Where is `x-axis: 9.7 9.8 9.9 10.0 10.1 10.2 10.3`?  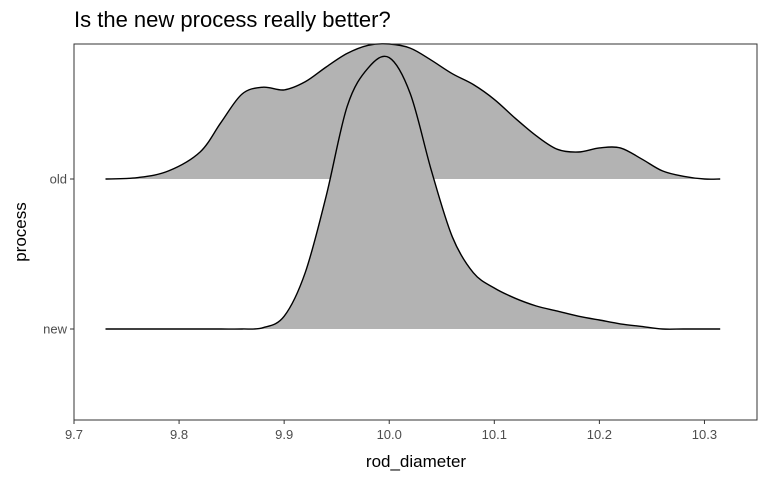 x-axis: 9.7 9.8 9.9 10.0 10.1 10.2 10.3 is located at coordinates (391, 431).